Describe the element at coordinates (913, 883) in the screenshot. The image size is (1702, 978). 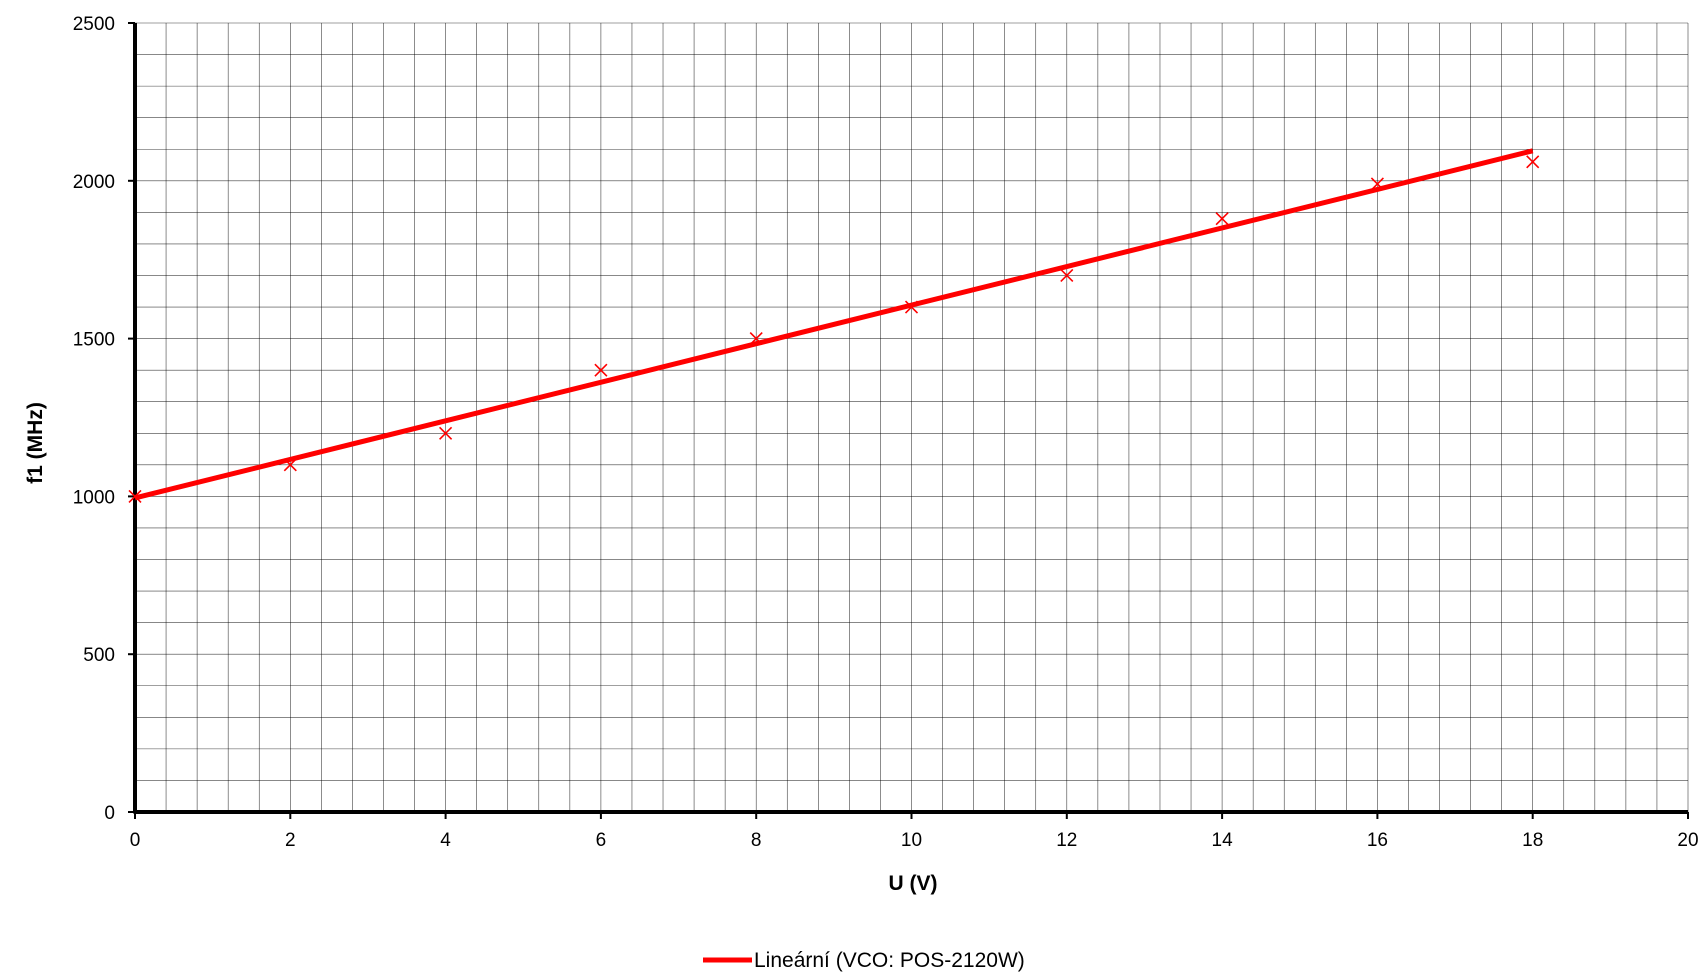
I see `x-axis-title: U (V)` at that location.